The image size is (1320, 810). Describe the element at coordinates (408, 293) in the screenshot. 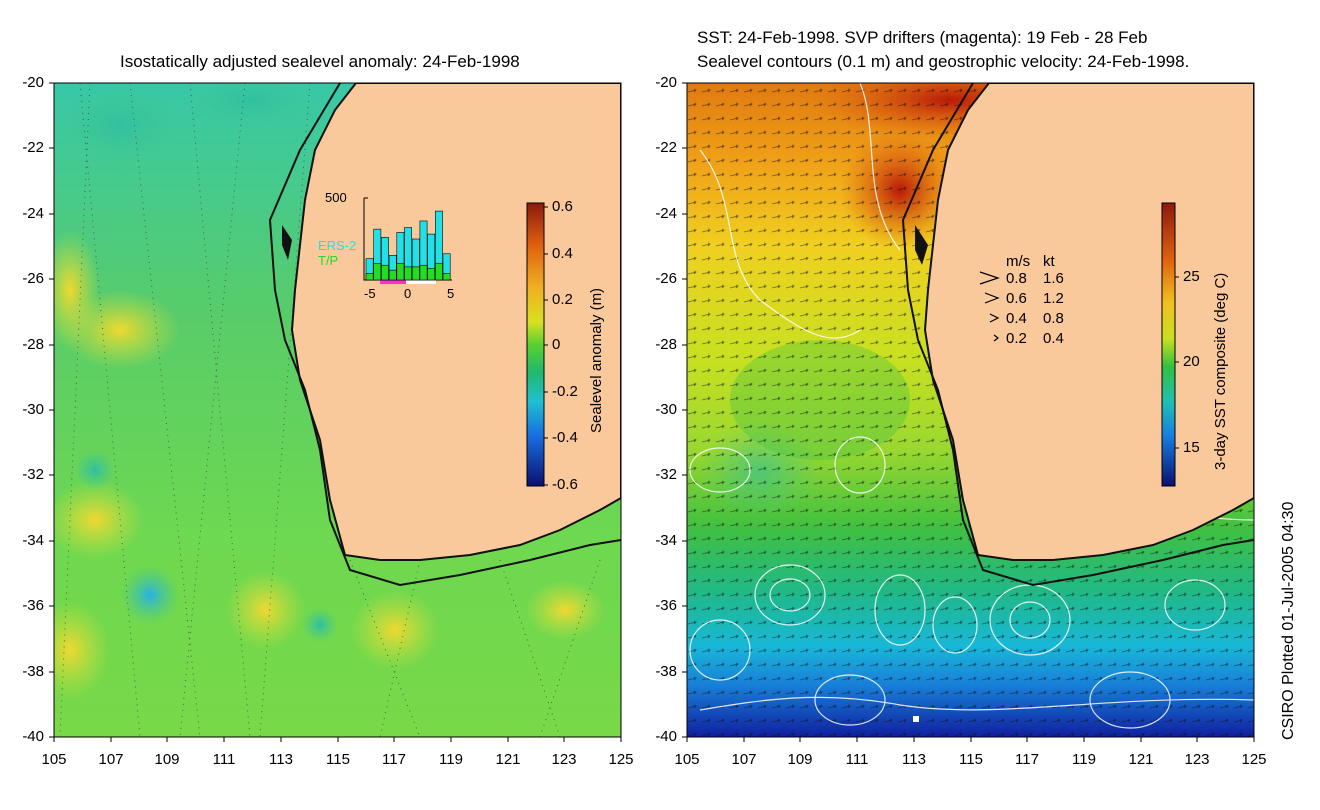

I see `inset-x-tick: 0` at that location.